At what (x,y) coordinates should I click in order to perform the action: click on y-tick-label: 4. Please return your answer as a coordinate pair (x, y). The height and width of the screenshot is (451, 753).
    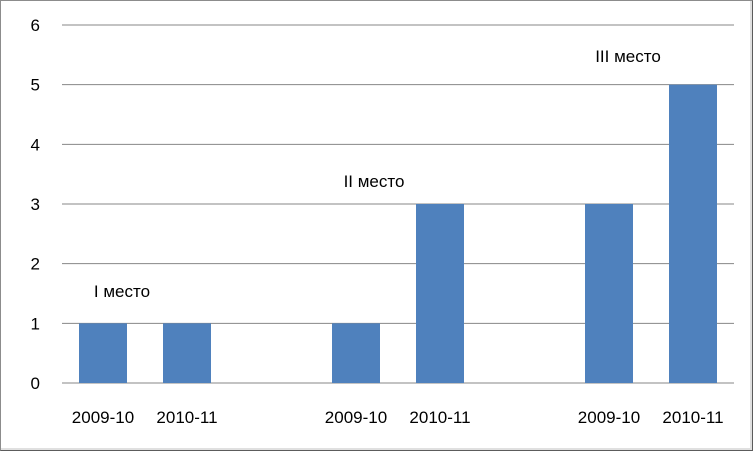
    Looking at the image, I should click on (35, 144).